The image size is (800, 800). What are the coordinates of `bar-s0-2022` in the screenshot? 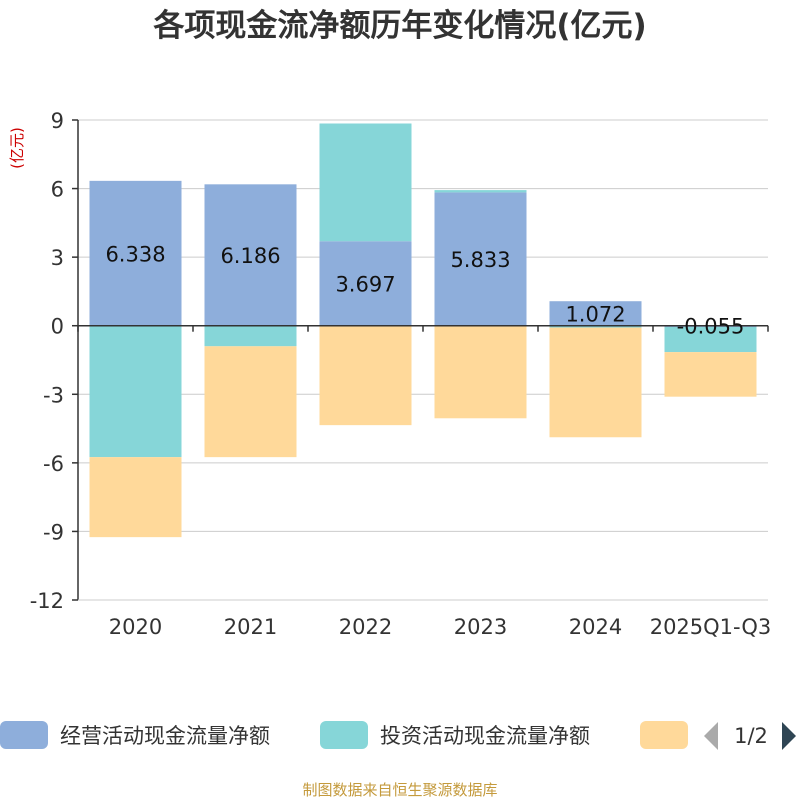 It's located at (365, 283).